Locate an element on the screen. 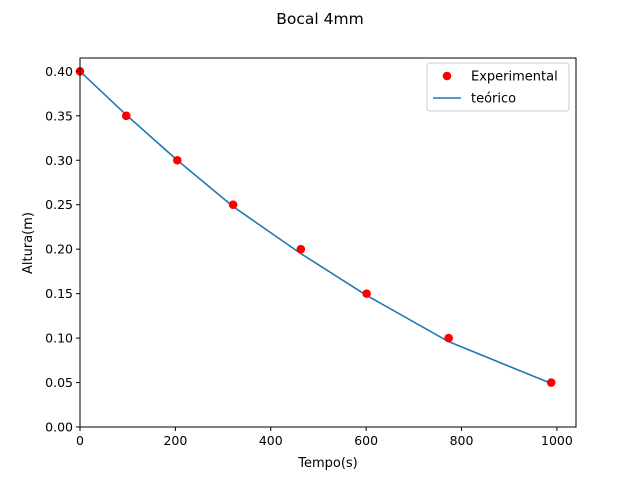  y-tick-label: 0.35 is located at coordinates (59, 115).